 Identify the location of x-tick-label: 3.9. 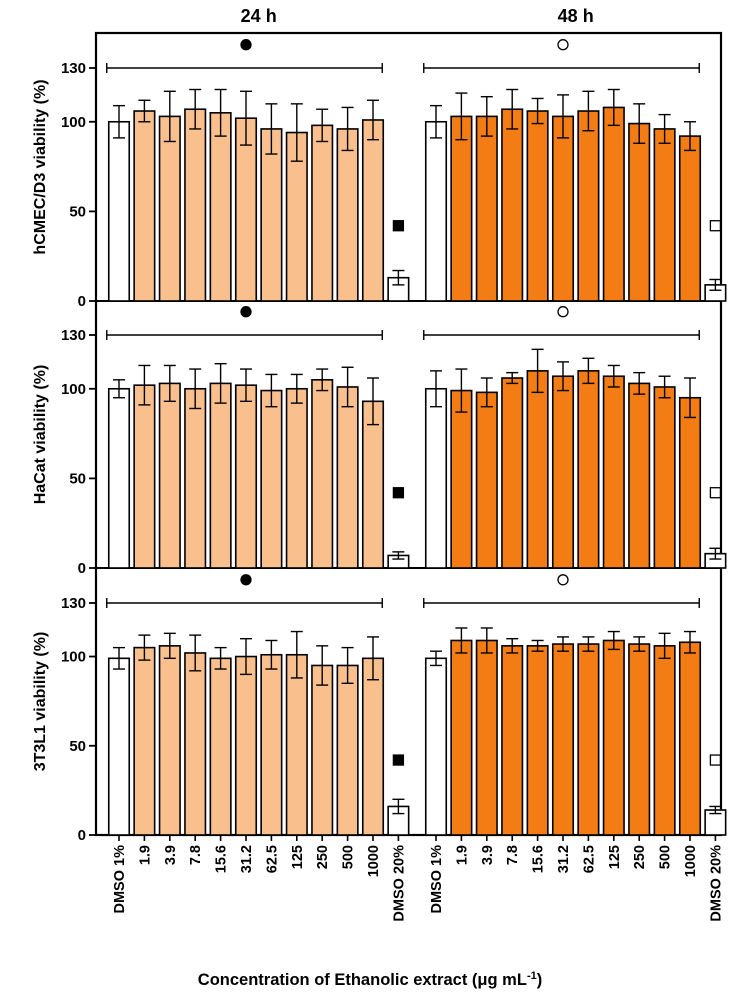
(171, 855).